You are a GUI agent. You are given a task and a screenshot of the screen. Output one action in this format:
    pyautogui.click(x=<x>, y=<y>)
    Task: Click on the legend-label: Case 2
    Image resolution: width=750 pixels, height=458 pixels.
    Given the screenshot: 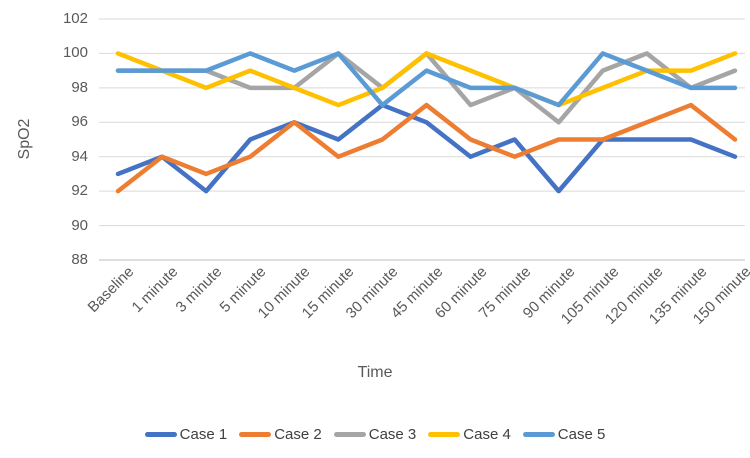 What is the action you would take?
    pyautogui.click(x=298, y=434)
    